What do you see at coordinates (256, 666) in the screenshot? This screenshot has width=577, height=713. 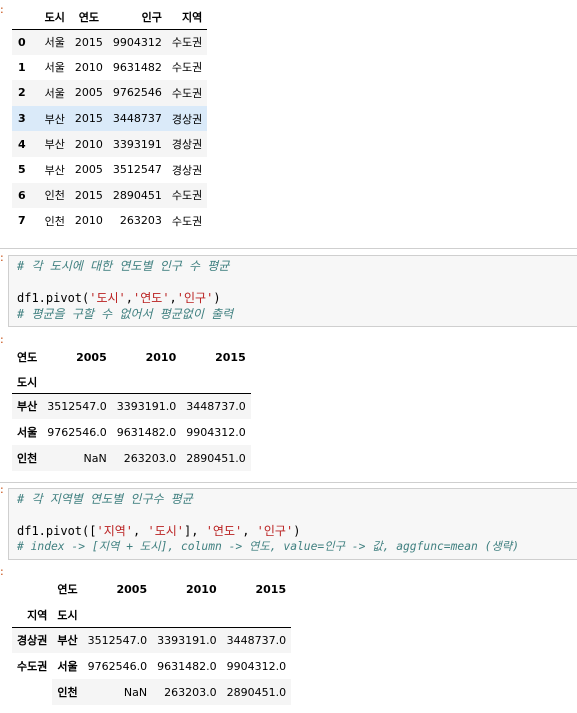 I see `cell-value: 9904312.0` at bounding box center [256, 666].